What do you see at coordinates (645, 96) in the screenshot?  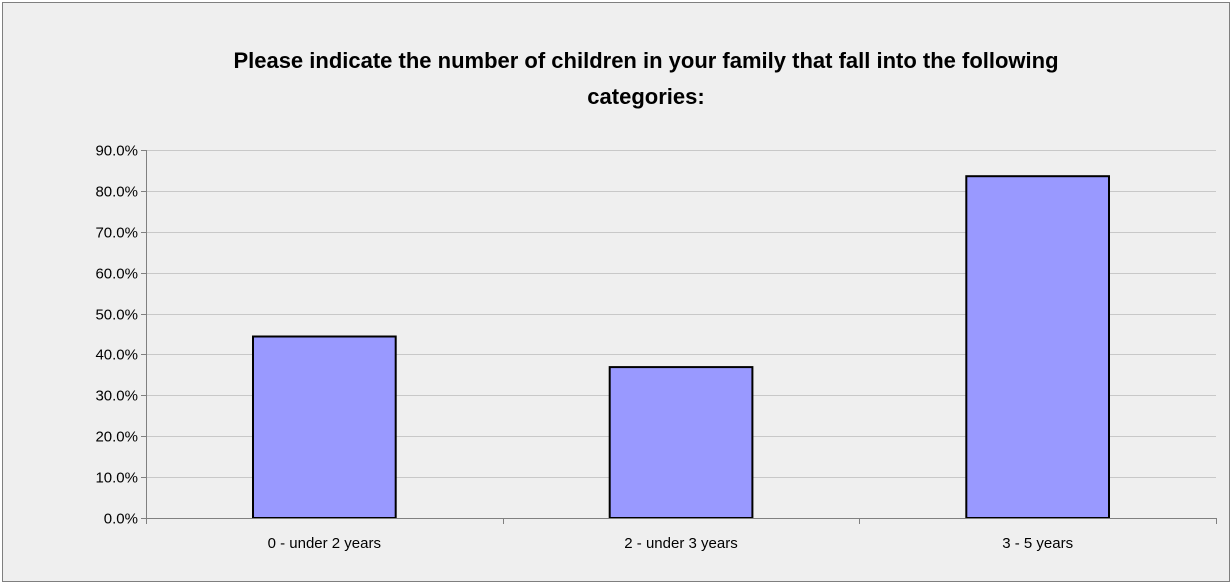 I see `chart-title-line-2: categories:` at bounding box center [645, 96].